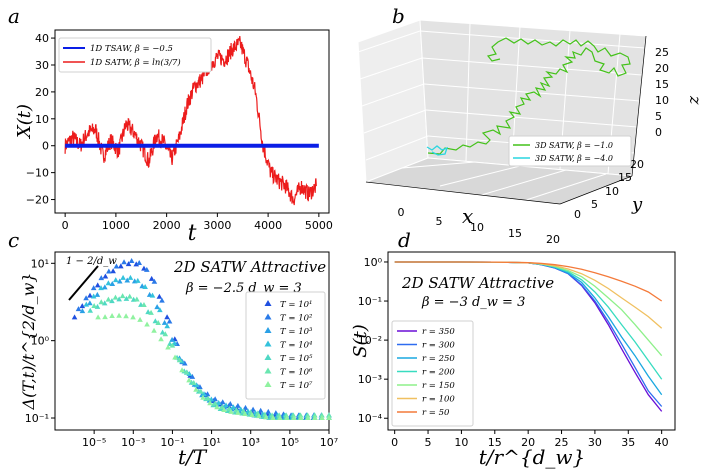 This screenshot has height=471, width=716. What do you see at coordinates (625, 177) in the screenshot?
I see `panel-b-y-tick: 15` at bounding box center [625, 177].